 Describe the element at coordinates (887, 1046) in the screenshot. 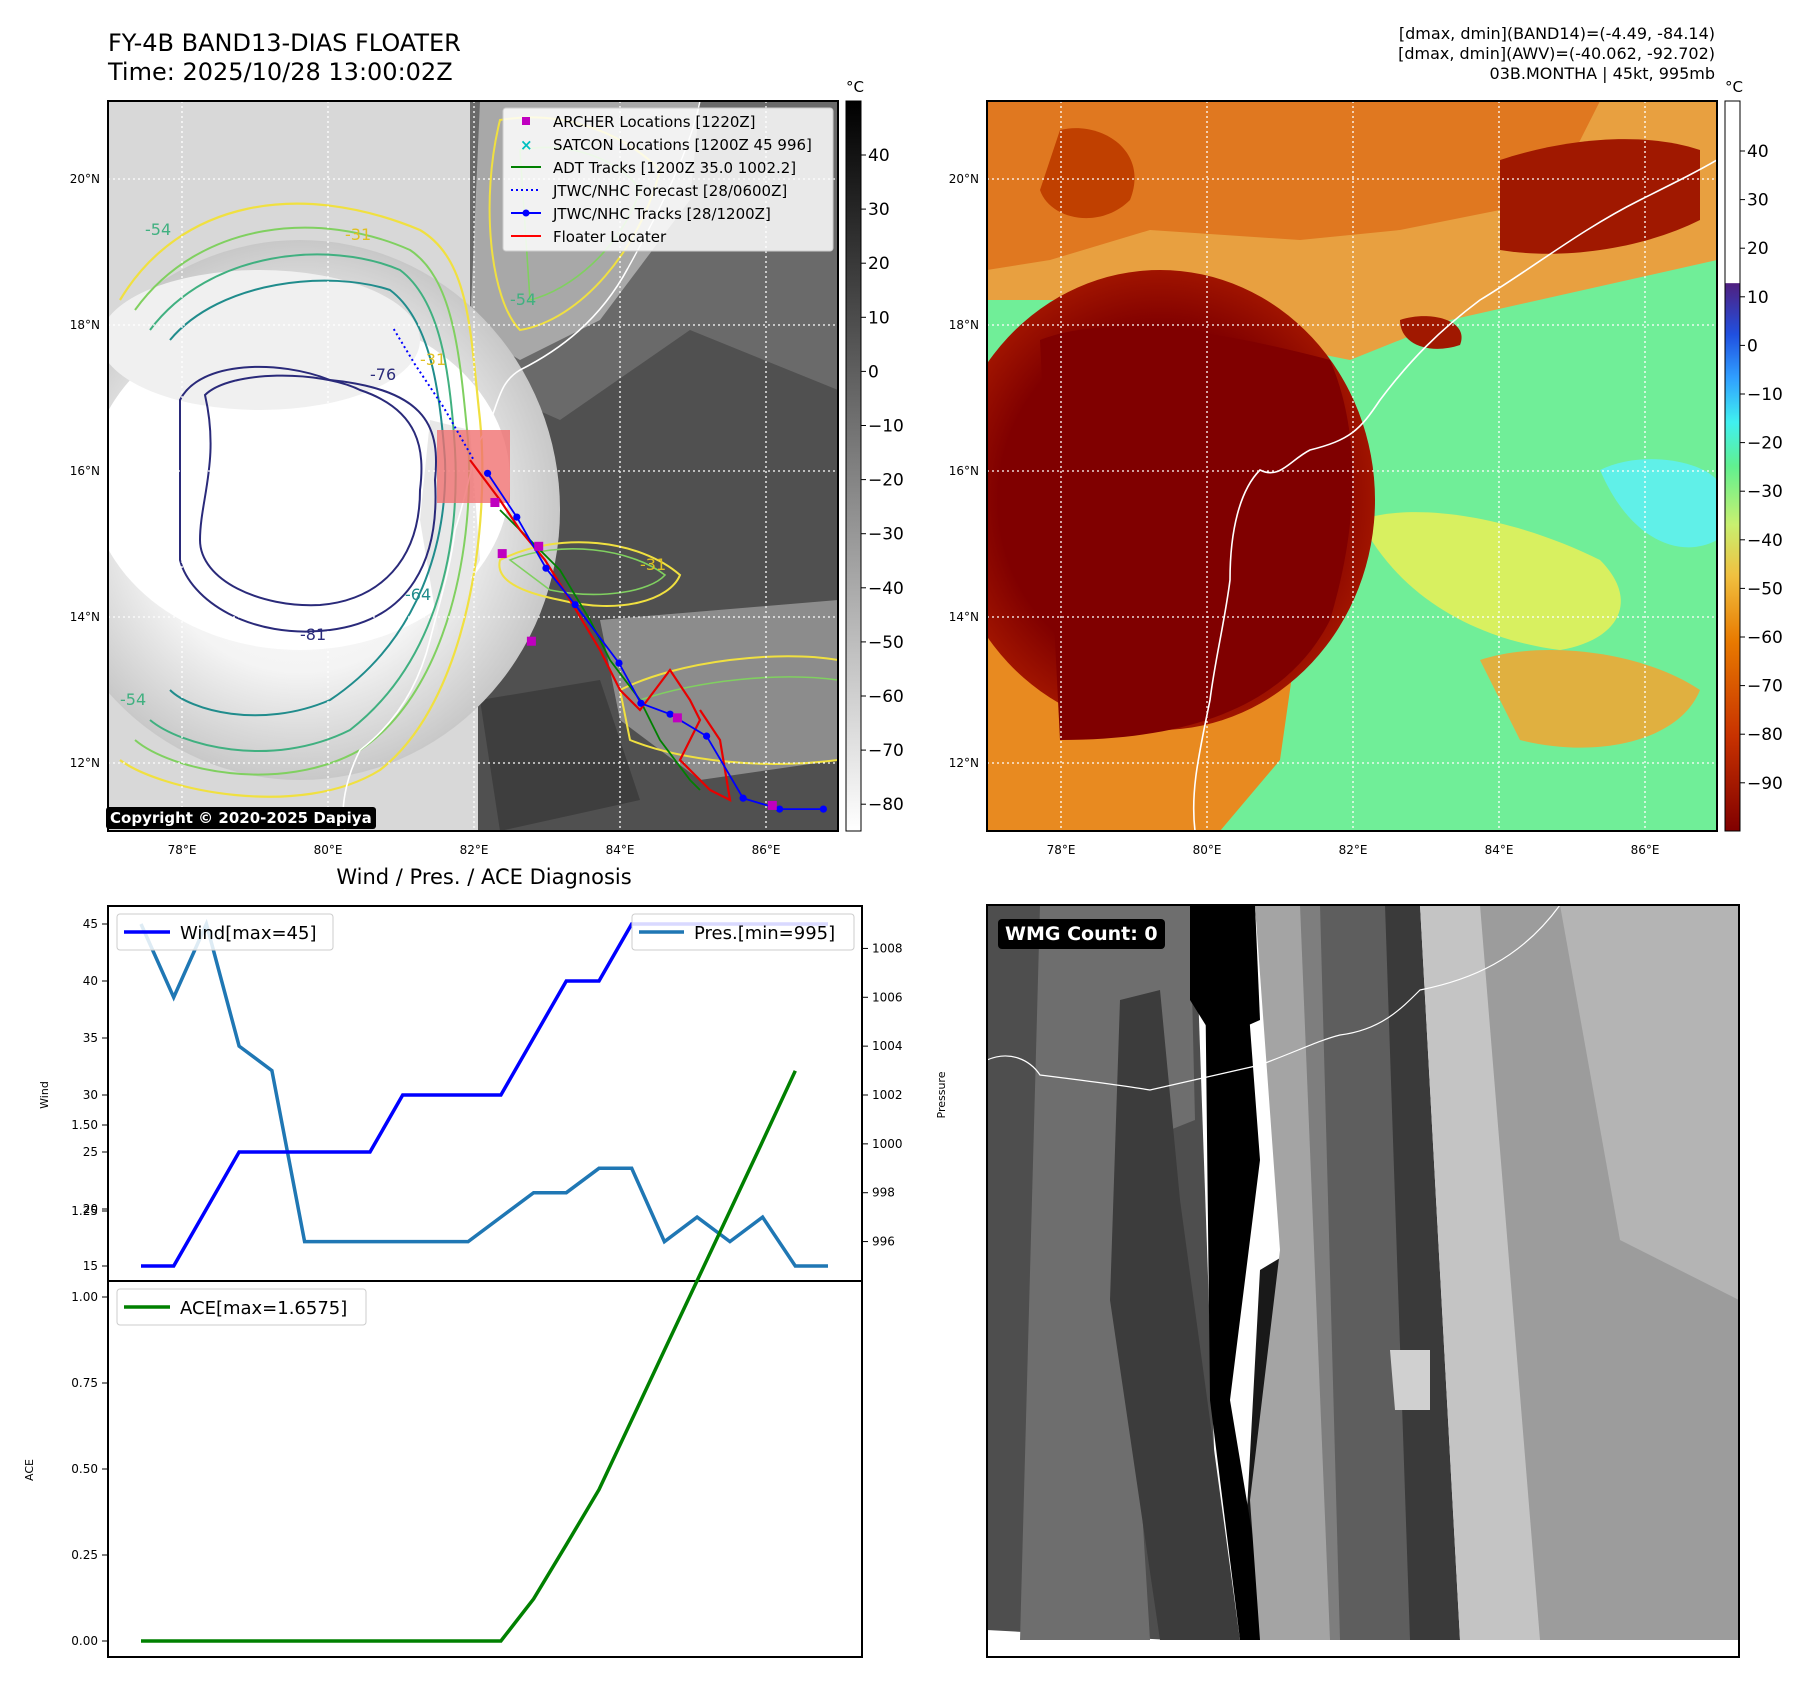

I see `pressure-tick-label: 1004` at that location.